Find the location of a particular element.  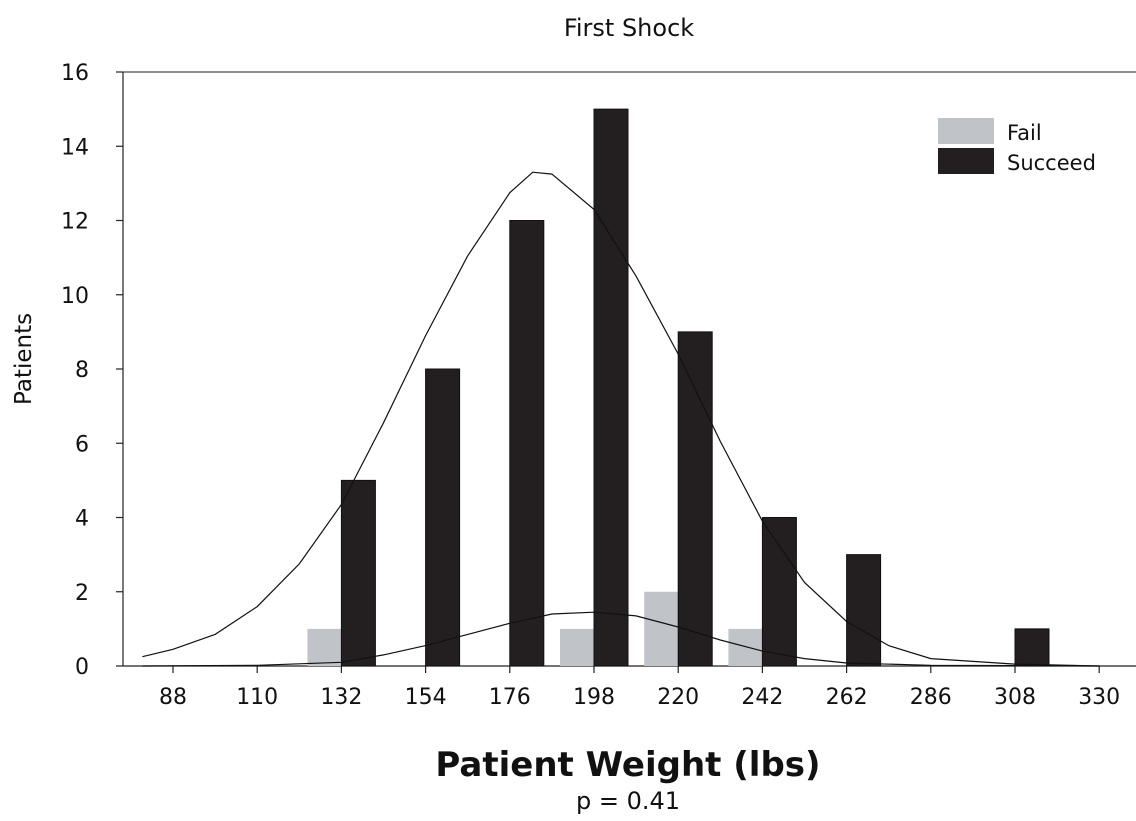

x-tick-label: 286 is located at coordinates (931, 697).